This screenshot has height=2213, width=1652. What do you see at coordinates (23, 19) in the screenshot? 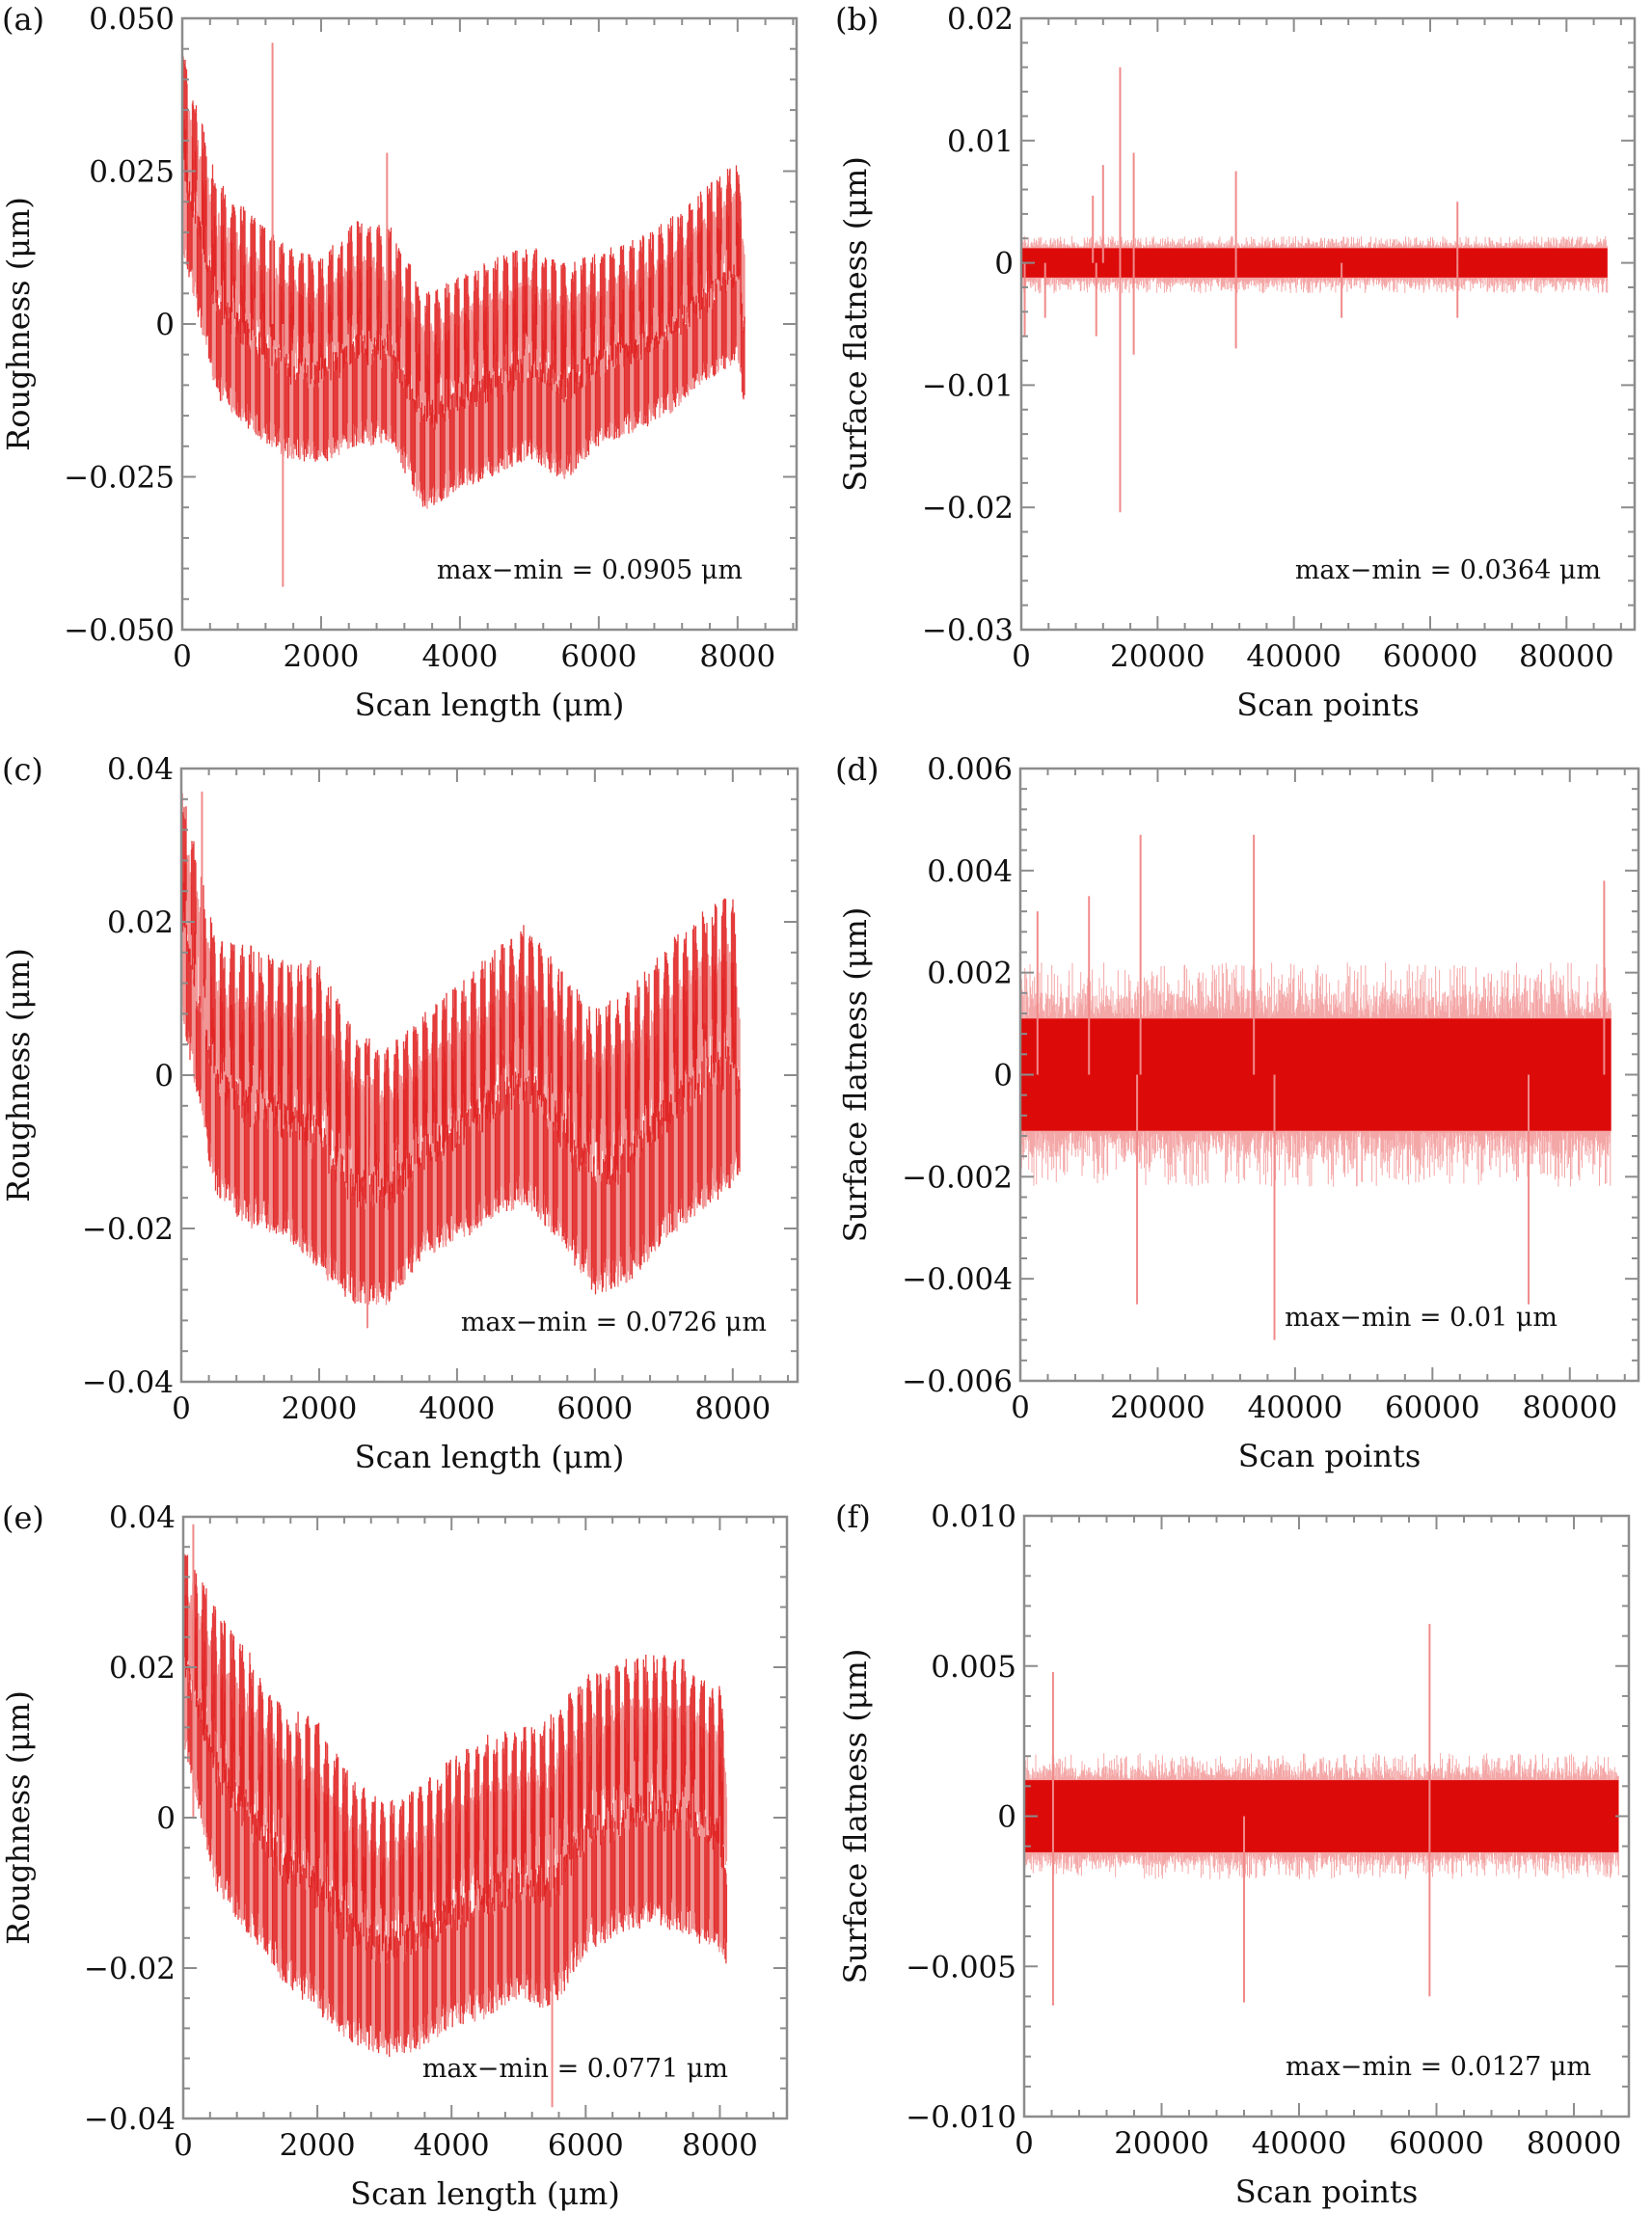
I see `panel-label: (a)` at bounding box center [23, 19].